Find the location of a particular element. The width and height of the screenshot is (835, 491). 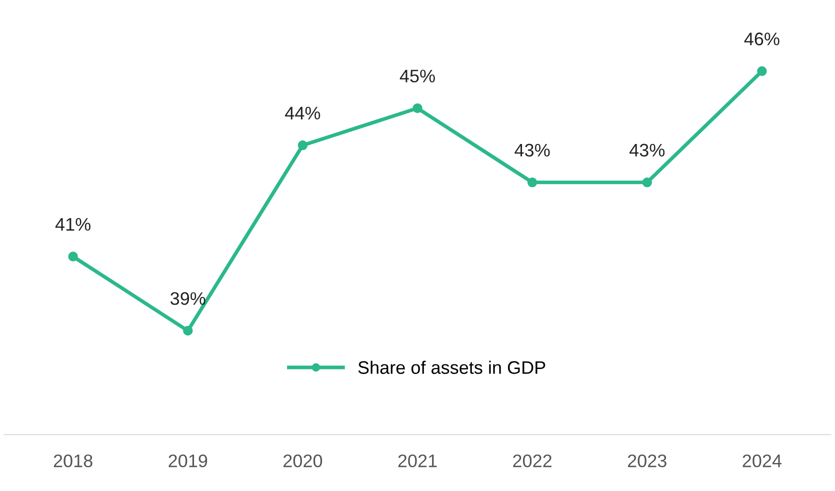

data-label: 45% is located at coordinates (417, 76).